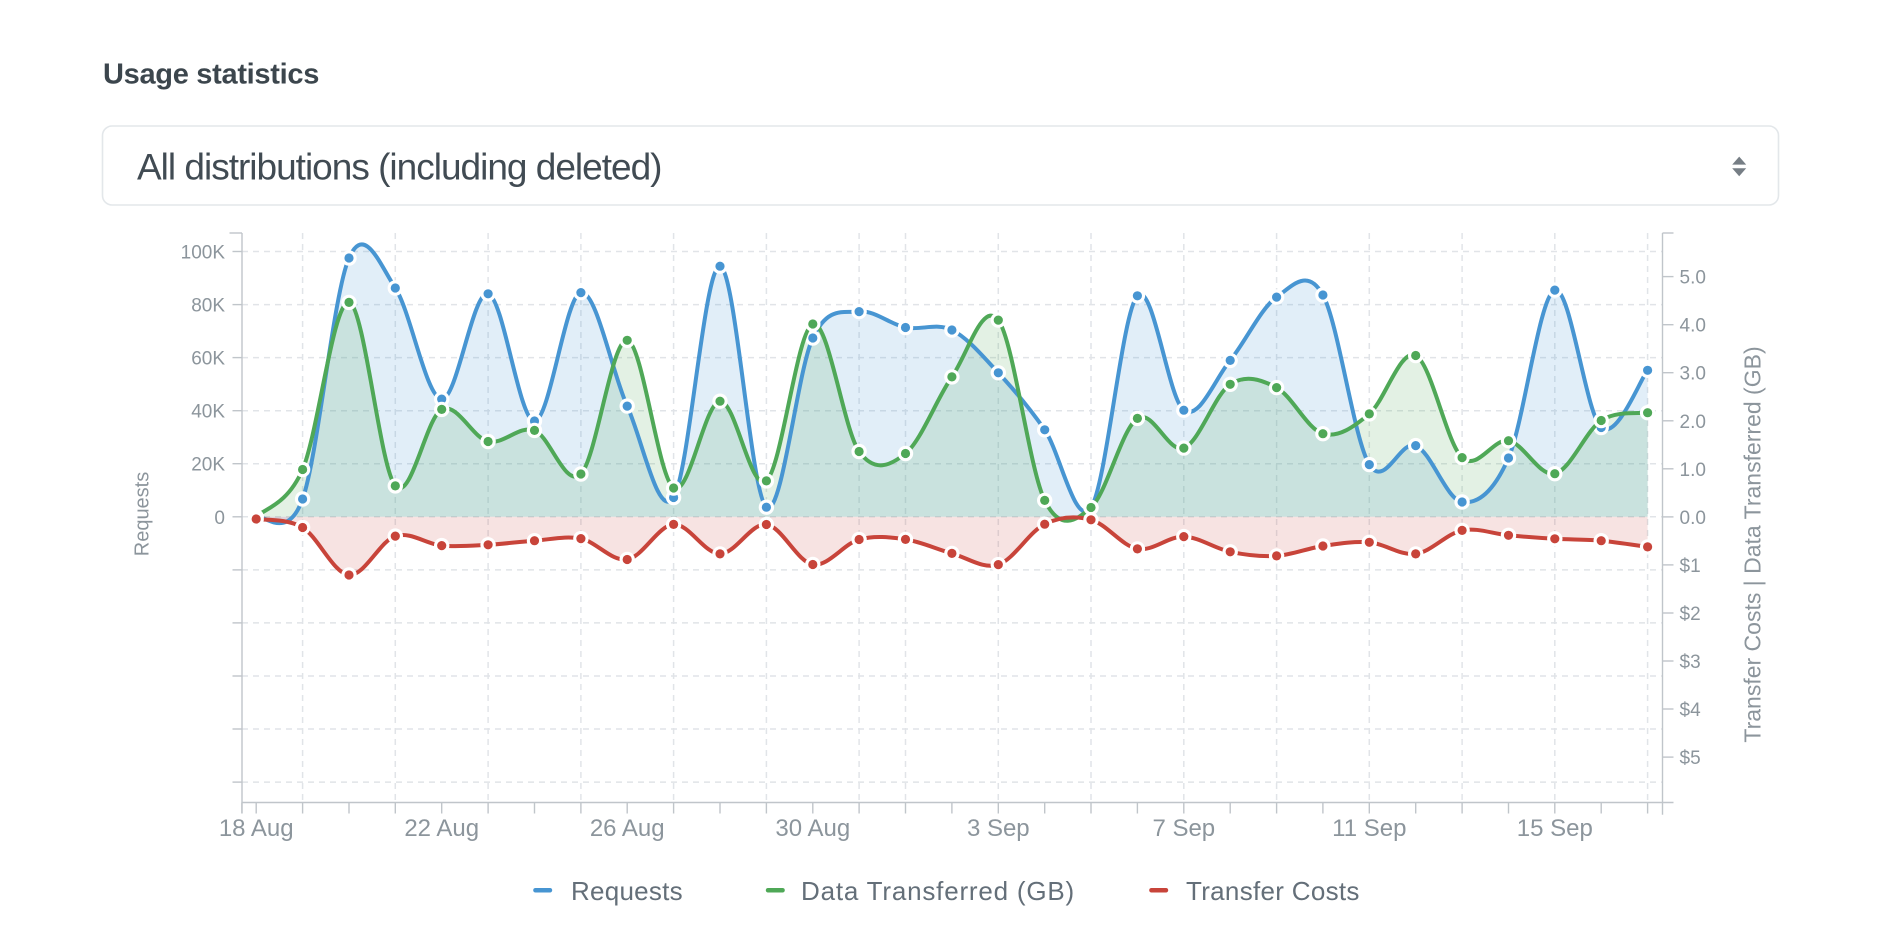  What do you see at coordinates (208, 412) in the screenshot?
I see `svg-text: 40K` at bounding box center [208, 412].